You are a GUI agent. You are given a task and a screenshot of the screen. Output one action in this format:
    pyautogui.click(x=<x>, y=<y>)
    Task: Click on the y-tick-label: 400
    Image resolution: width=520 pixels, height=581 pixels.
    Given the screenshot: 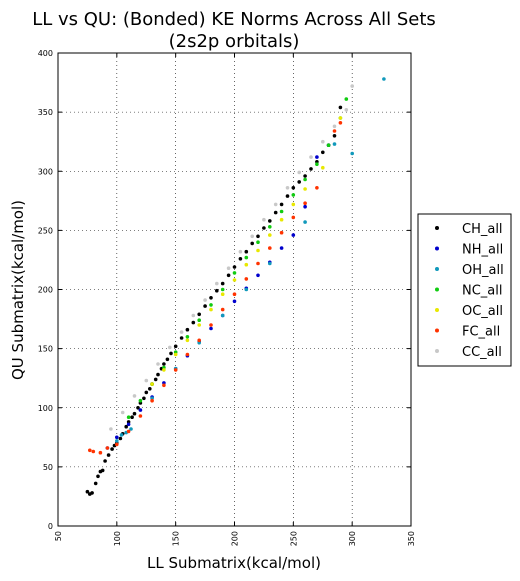 What is the action you would take?
    pyautogui.click(x=45, y=53)
    